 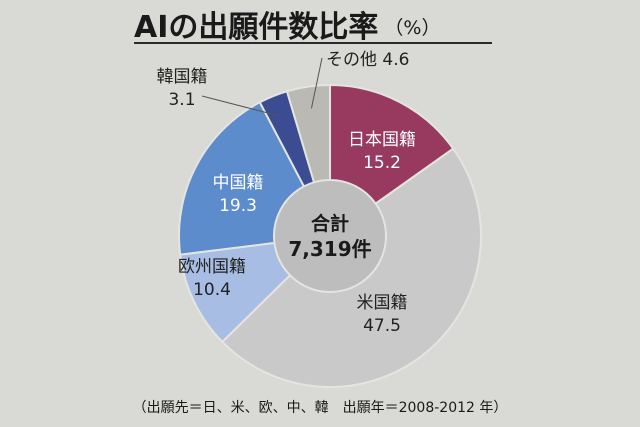 I want to click on slice-name-5: 韓国籍, so click(x=182, y=77).